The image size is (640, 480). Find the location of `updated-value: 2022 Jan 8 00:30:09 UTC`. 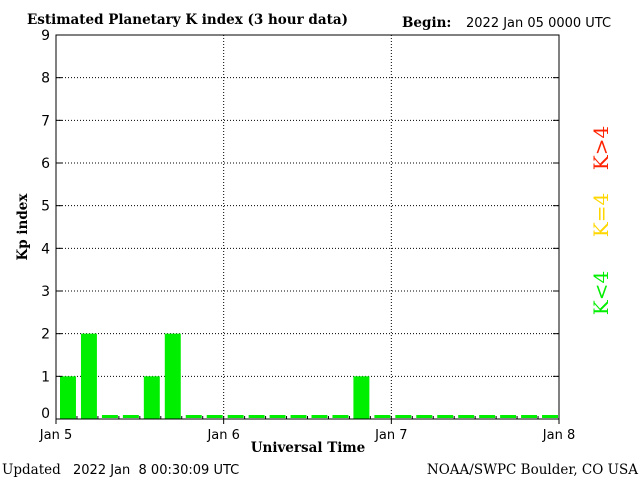

updated-value: 2022 Jan 8 00:30:09 UTC is located at coordinates (156, 470).